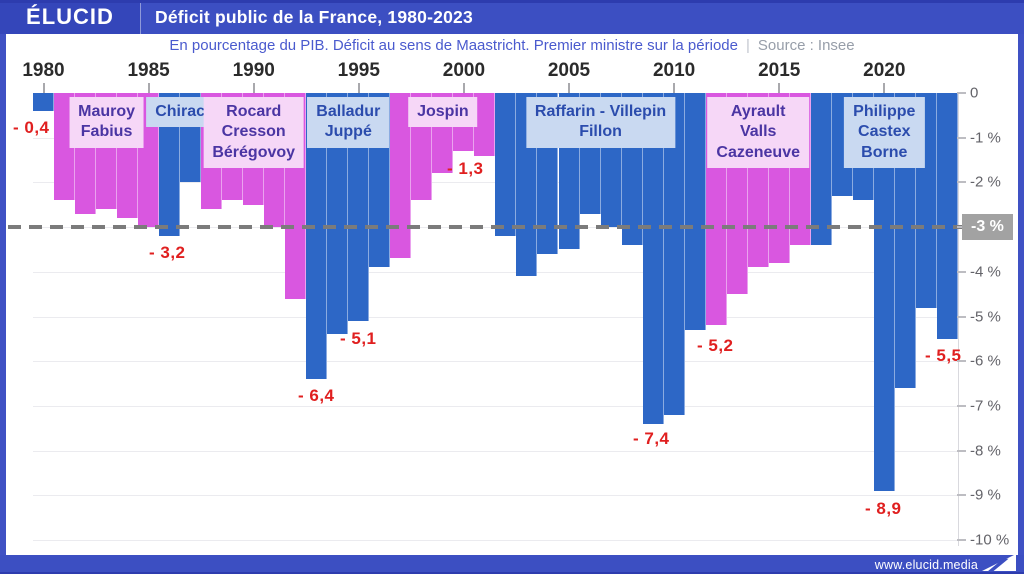 The height and width of the screenshot is (574, 1024). Describe the element at coordinates (443, 112) in the screenshot. I see `pm-label-jospin: Jospin` at that location.